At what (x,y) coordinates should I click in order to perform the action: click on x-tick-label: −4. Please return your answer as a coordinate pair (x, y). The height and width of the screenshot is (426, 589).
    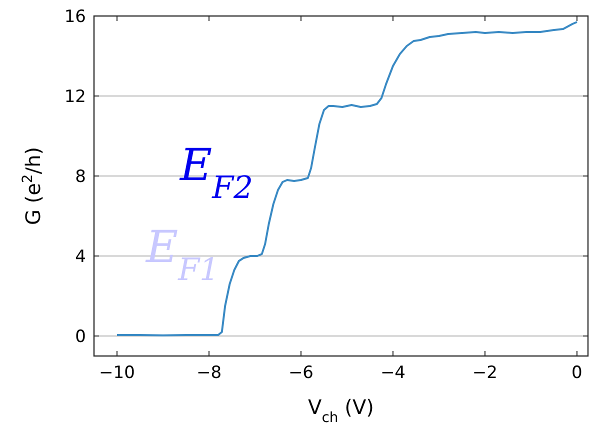
    Looking at the image, I should click on (393, 373).